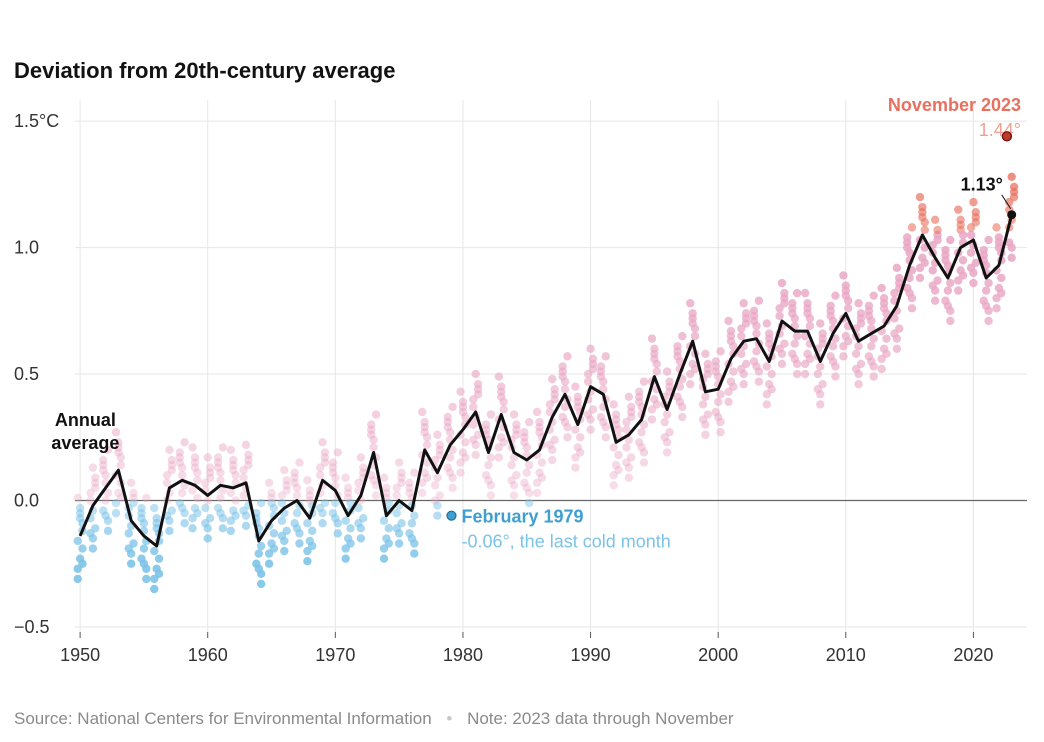  I want to click on y-tick-label: 1.5°C, so click(36, 121).